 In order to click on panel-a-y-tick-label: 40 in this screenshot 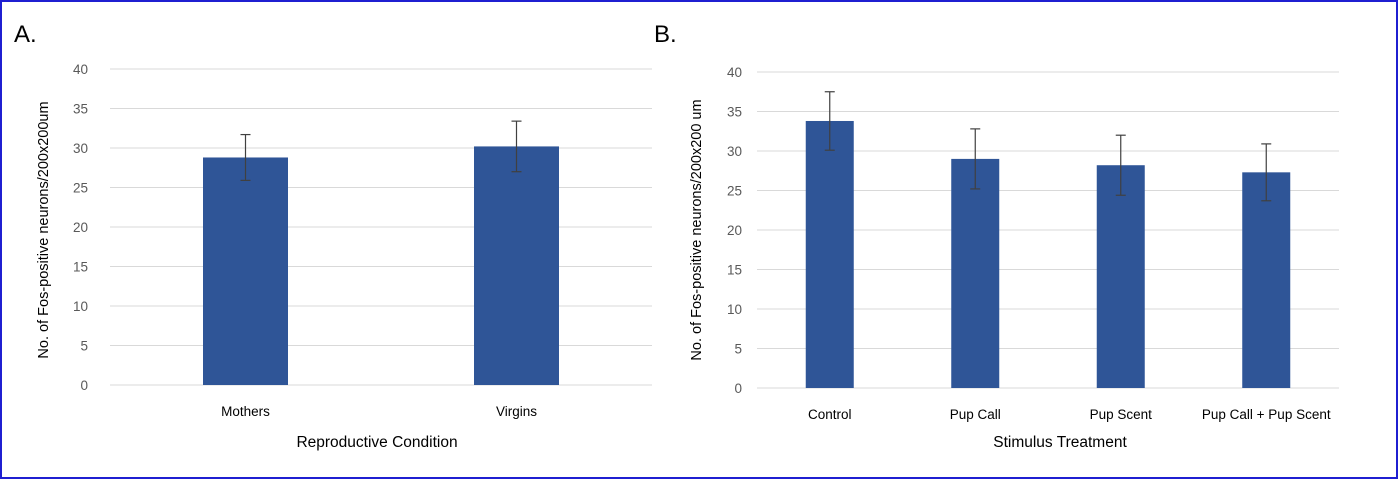, I will do `click(80, 69)`.